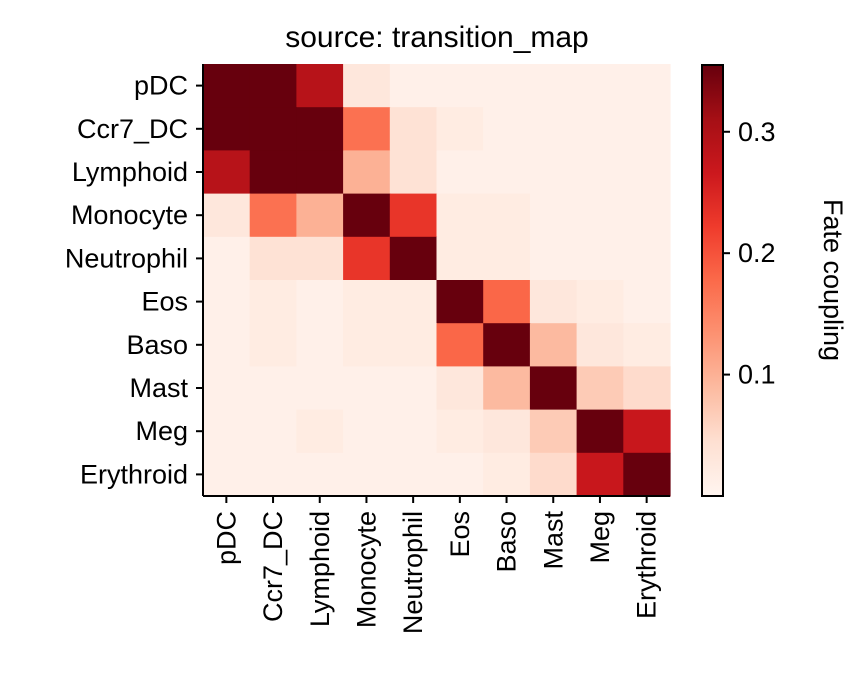 The image size is (867, 700). What do you see at coordinates (647, 565) in the screenshot?
I see `column-tick-label: Erythroid` at bounding box center [647, 565].